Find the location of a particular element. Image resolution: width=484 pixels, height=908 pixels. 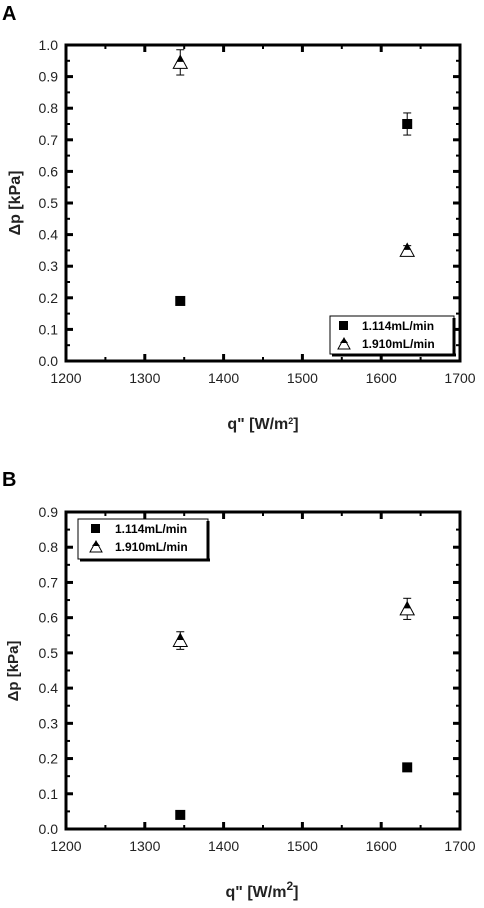

panel-b-y-tick-label: 0.6 is located at coordinates (49, 618).